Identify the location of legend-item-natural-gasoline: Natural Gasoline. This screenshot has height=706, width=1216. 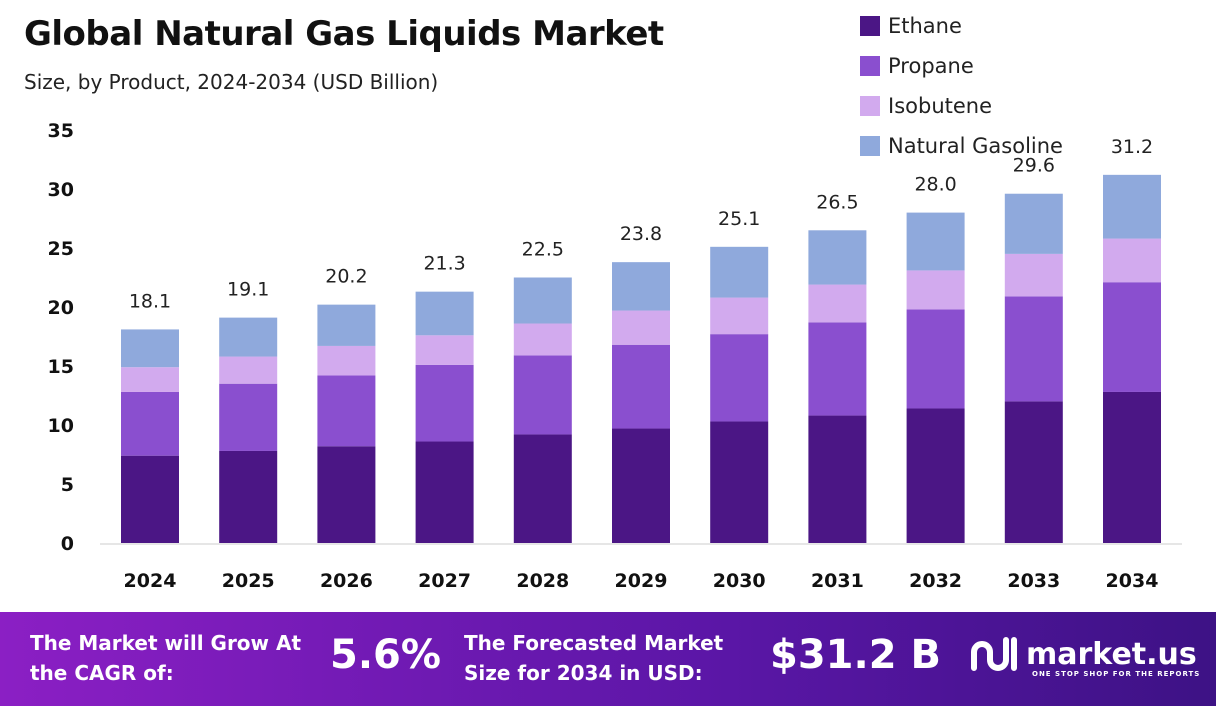
(961, 146).